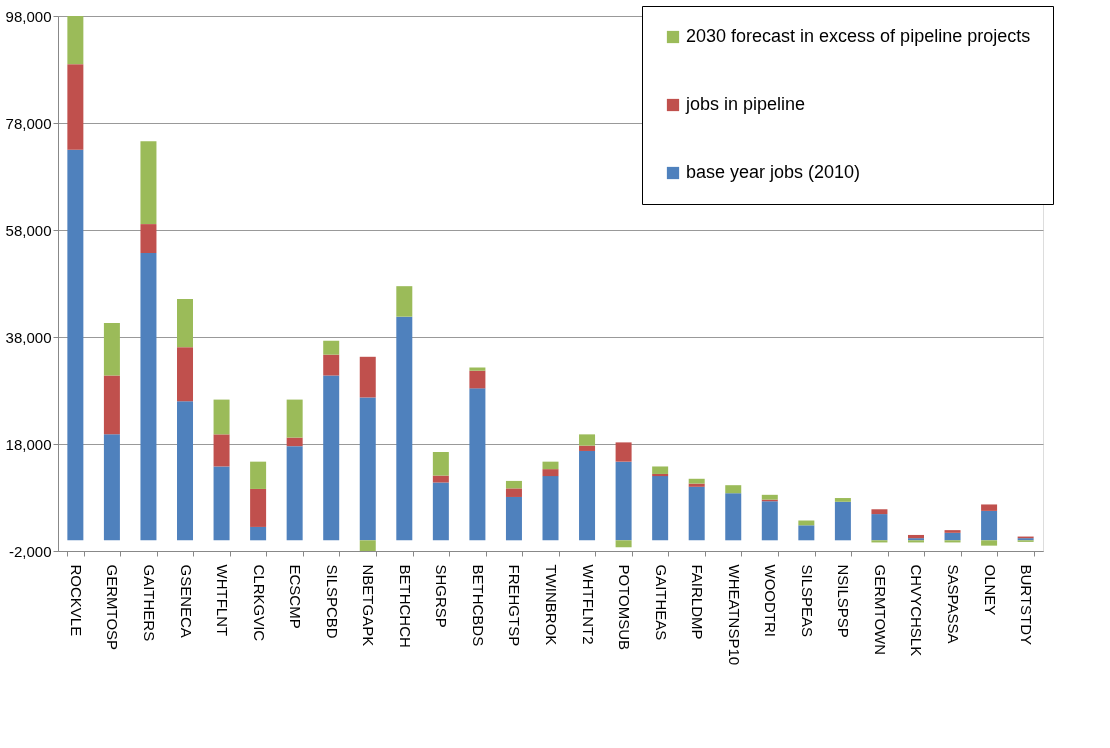 The width and height of the screenshot is (1110, 748). Describe the element at coordinates (990, 590) in the screenshot. I see `x-tick-label: OLNEY` at that location.